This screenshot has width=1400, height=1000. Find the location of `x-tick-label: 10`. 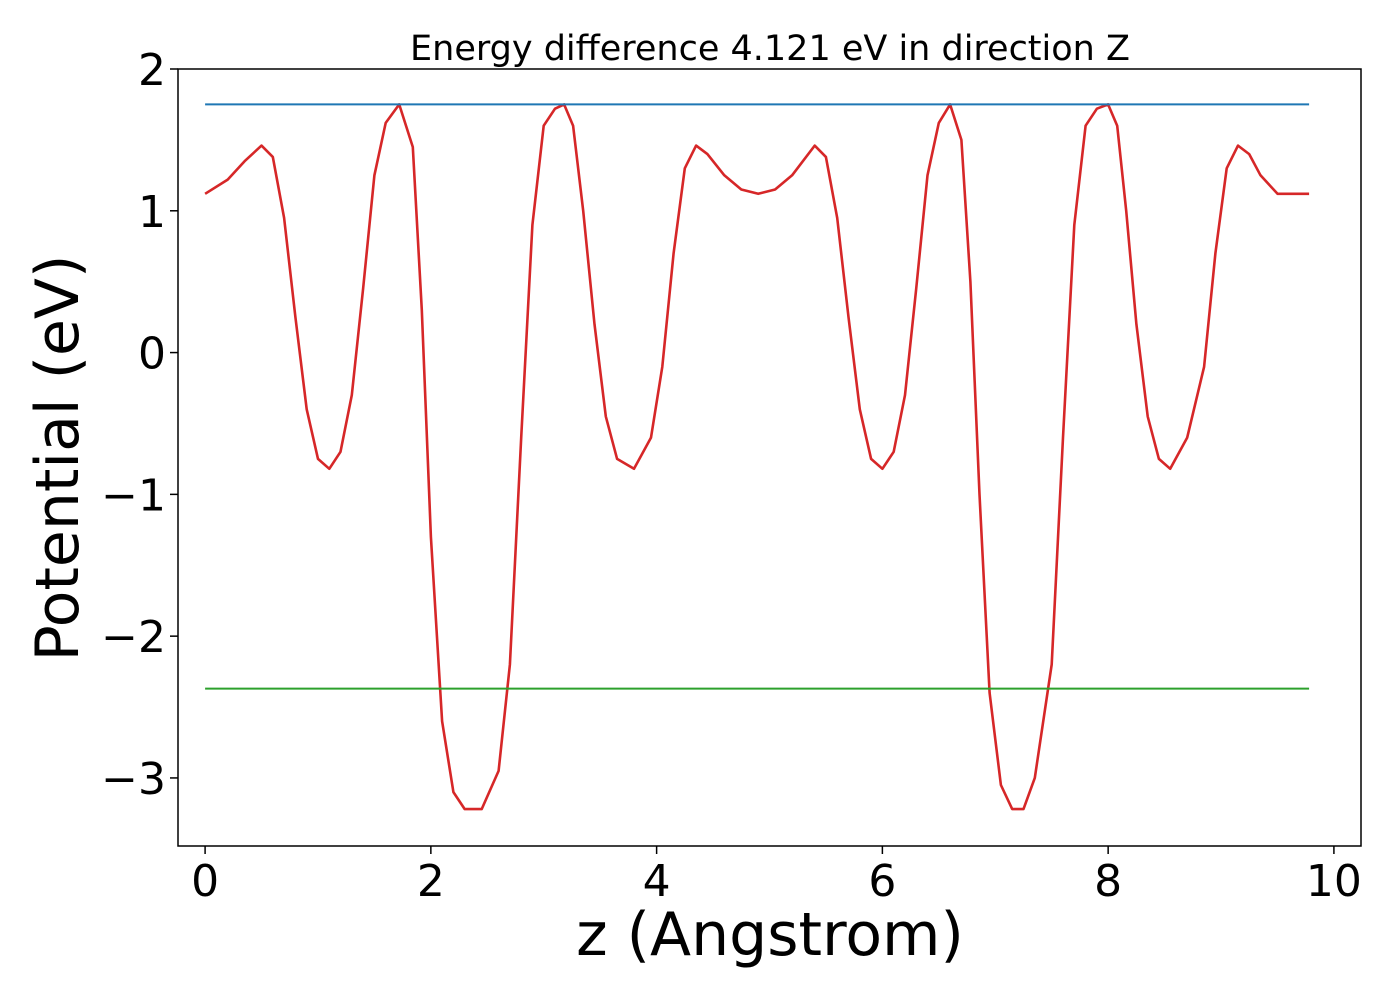

x-tick-label: 10 is located at coordinates (1334, 881).